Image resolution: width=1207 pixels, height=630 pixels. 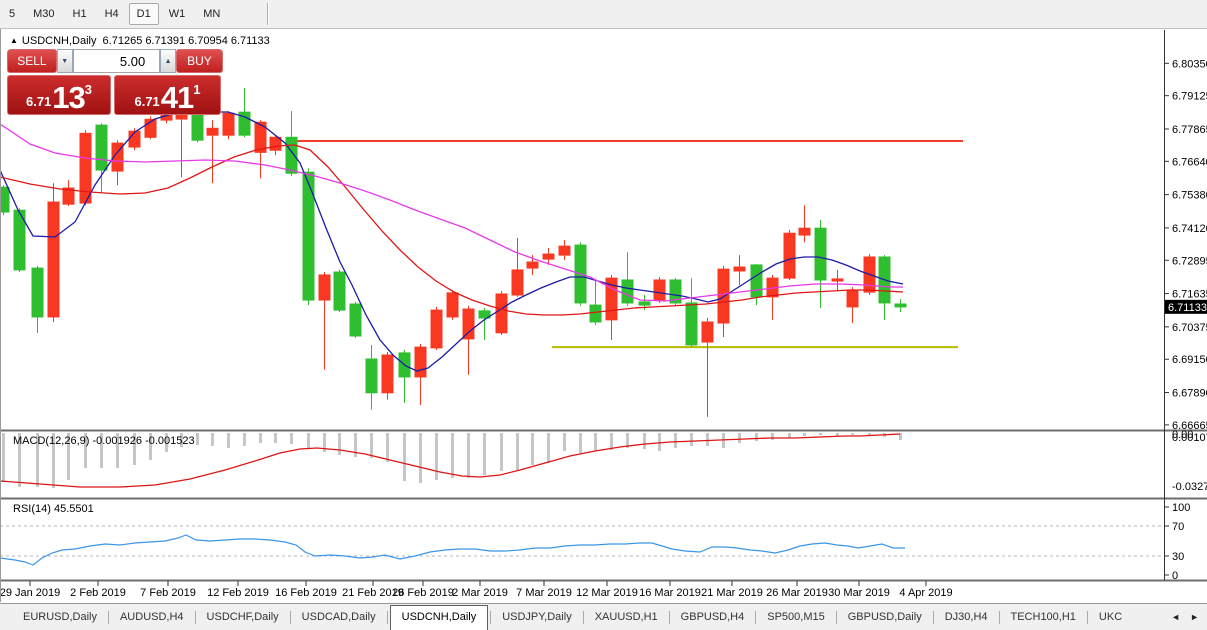 What do you see at coordinates (111, 14) in the screenshot?
I see `timeframe-button-h4: H4` at bounding box center [111, 14].